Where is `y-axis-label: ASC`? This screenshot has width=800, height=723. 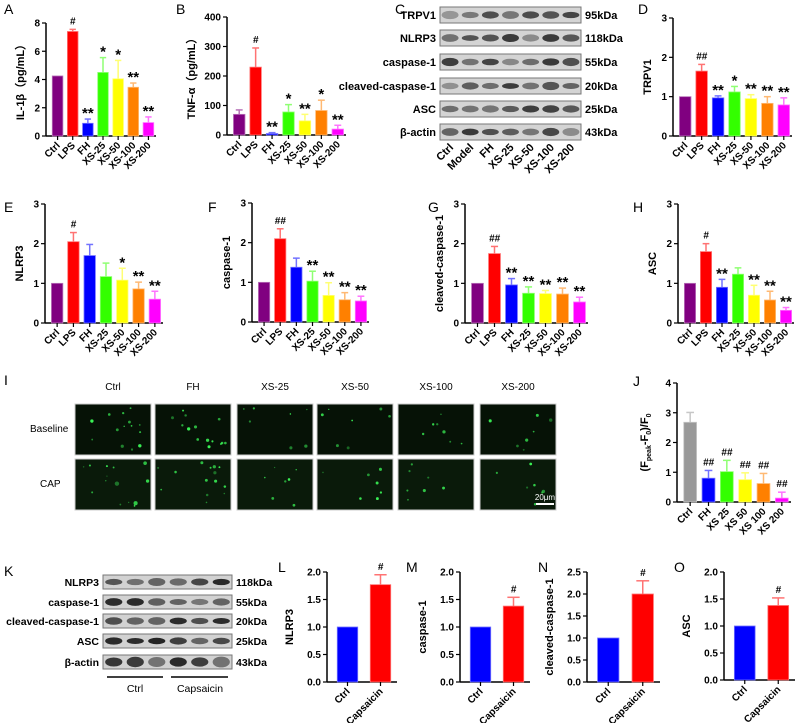
y-axis-label: ASC is located at coordinates (653, 263).